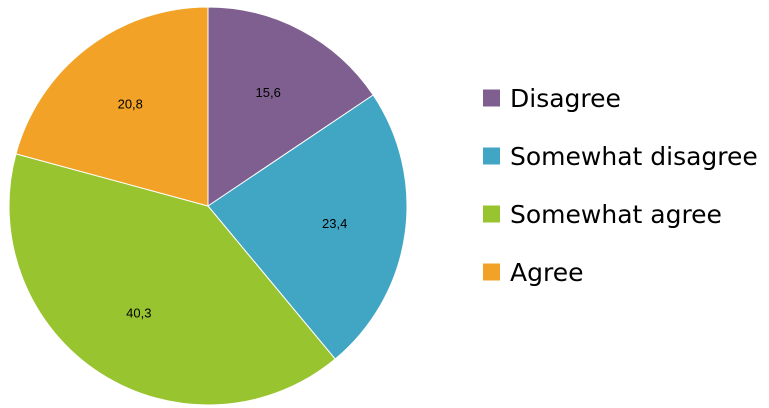  I want to click on legend-swatch-disagree, so click(491, 98).